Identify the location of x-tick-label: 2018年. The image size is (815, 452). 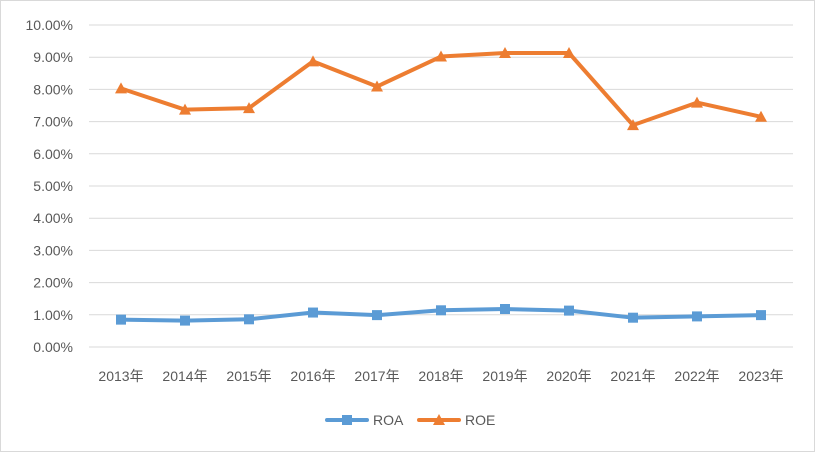
(440, 376).